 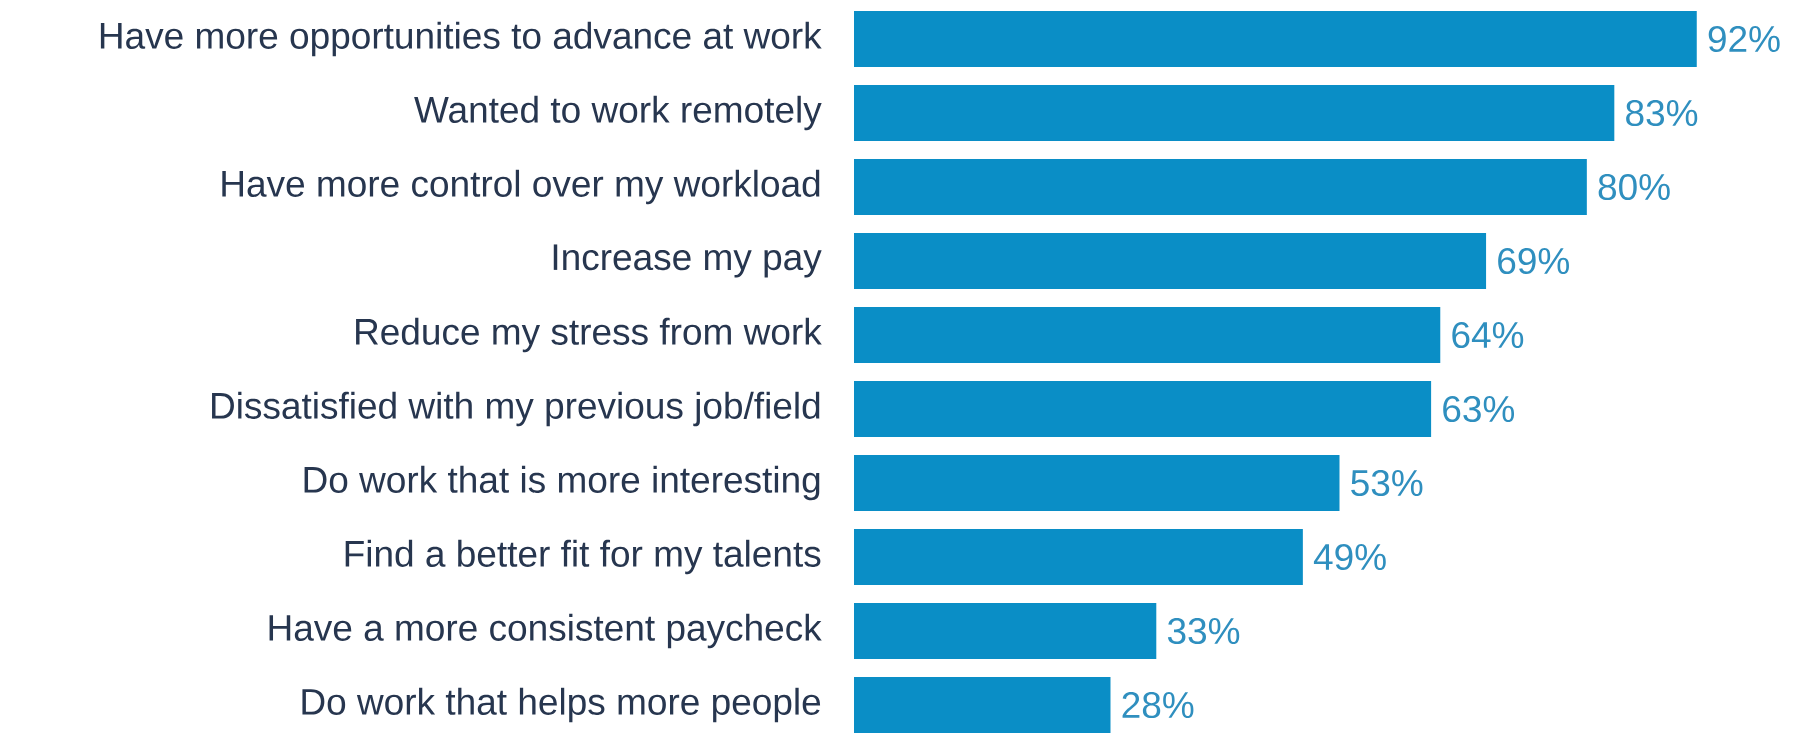 What do you see at coordinates (1203, 631) in the screenshot?
I see `data-label: 33%` at bounding box center [1203, 631].